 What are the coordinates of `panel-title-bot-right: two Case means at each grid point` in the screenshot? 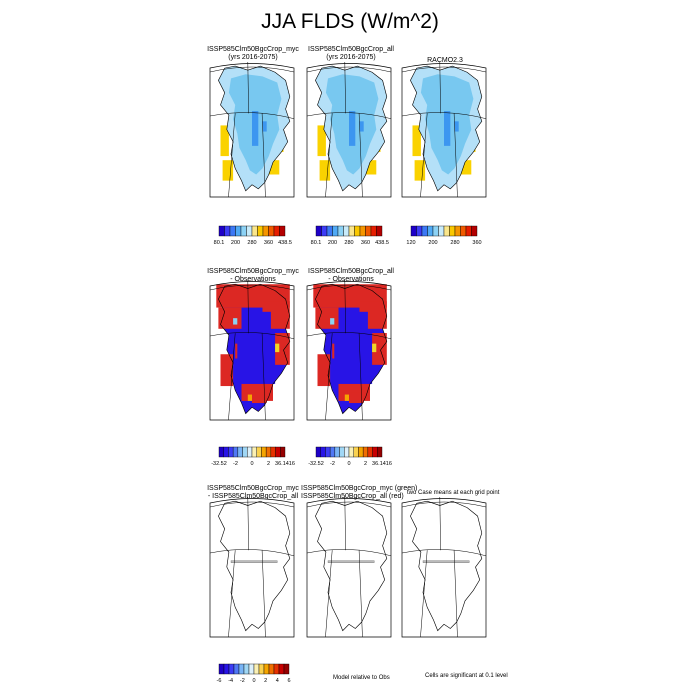 It's located at (453, 493).